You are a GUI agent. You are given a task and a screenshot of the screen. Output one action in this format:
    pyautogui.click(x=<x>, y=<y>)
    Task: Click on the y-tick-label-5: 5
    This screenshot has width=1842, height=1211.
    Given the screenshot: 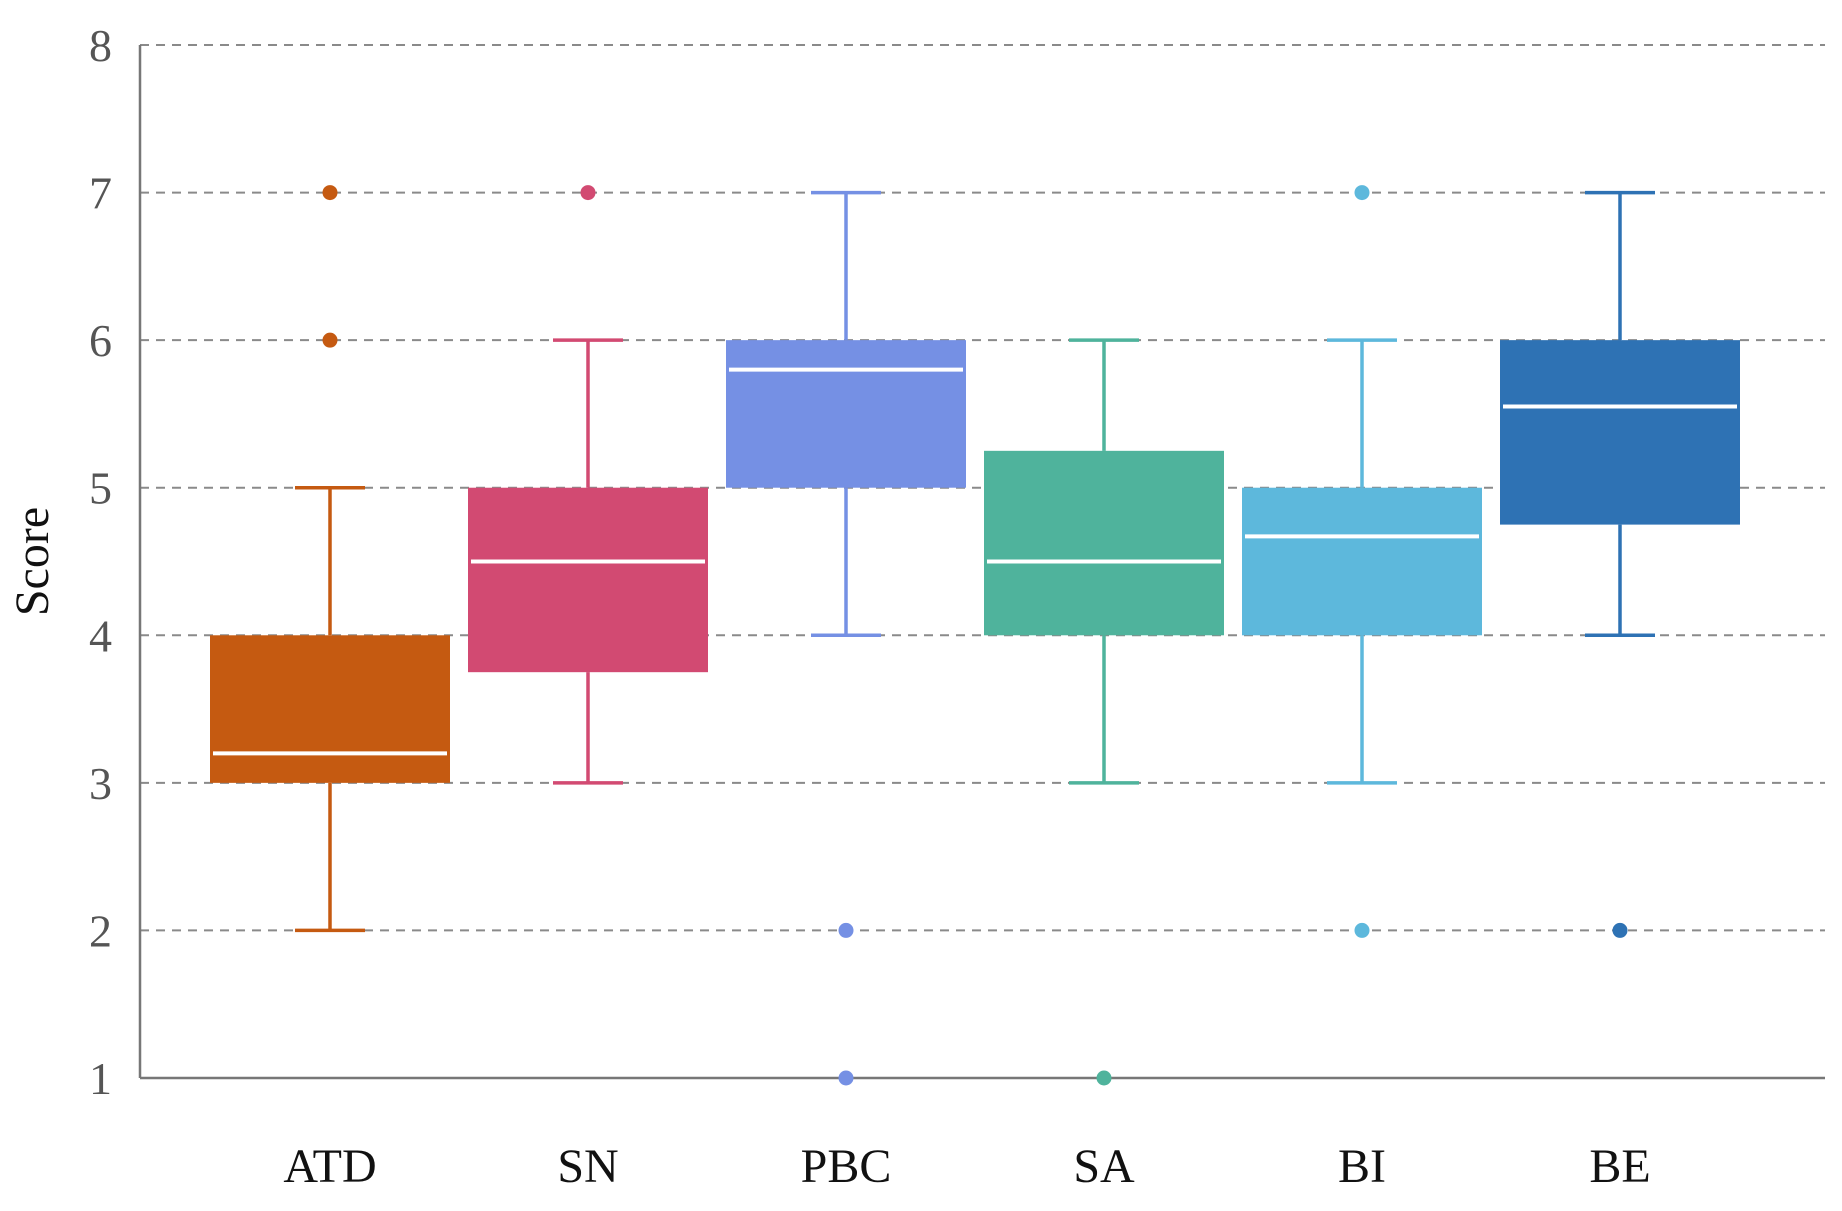 What is the action you would take?
    pyautogui.click(x=100, y=488)
    